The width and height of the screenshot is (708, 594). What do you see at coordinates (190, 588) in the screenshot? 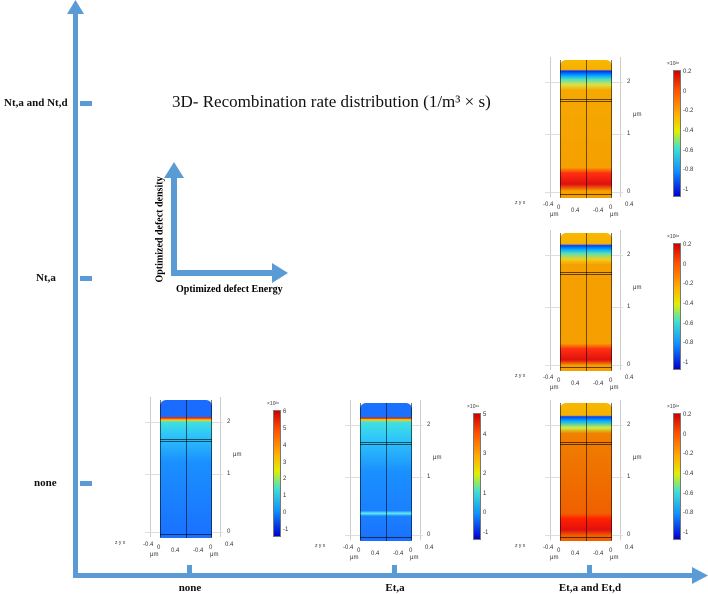
I see `x-tick-label: none` at bounding box center [190, 588].